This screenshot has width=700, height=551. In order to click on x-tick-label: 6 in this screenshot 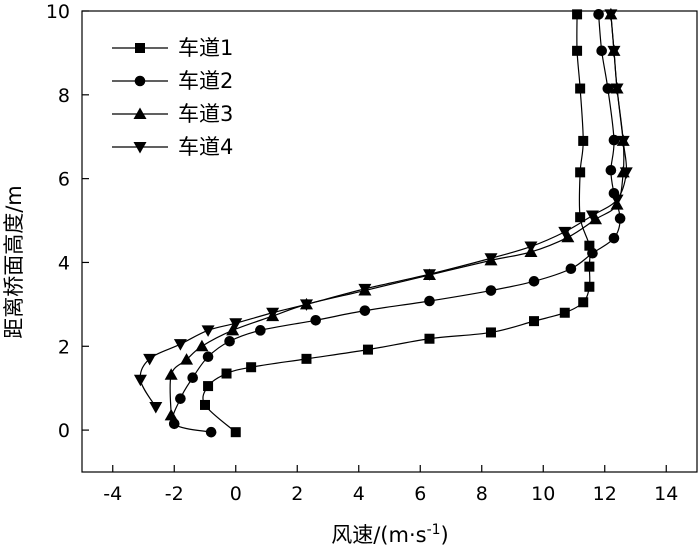, I will do `click(420, 494)`.